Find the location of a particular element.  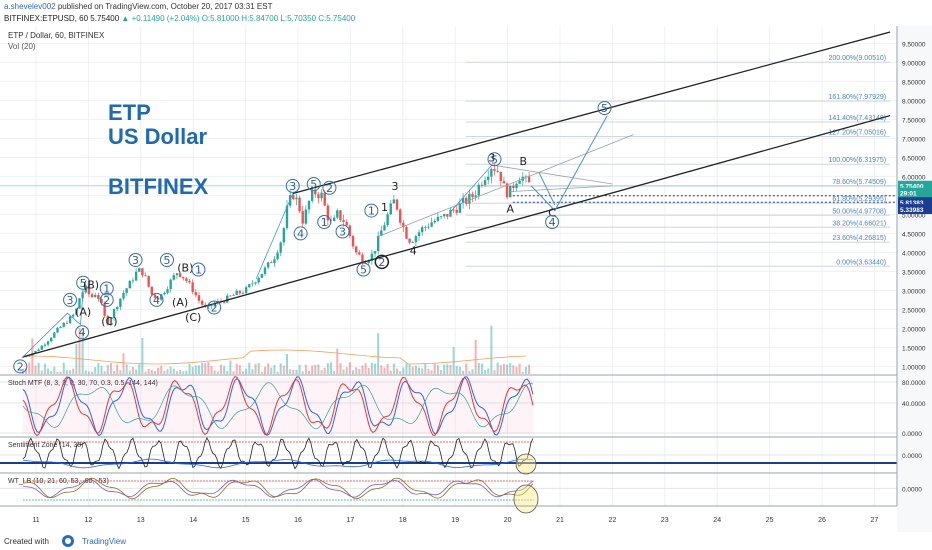

indicator-label: Sentiment Zone (14, 30) is located at coordinates (46, 445).